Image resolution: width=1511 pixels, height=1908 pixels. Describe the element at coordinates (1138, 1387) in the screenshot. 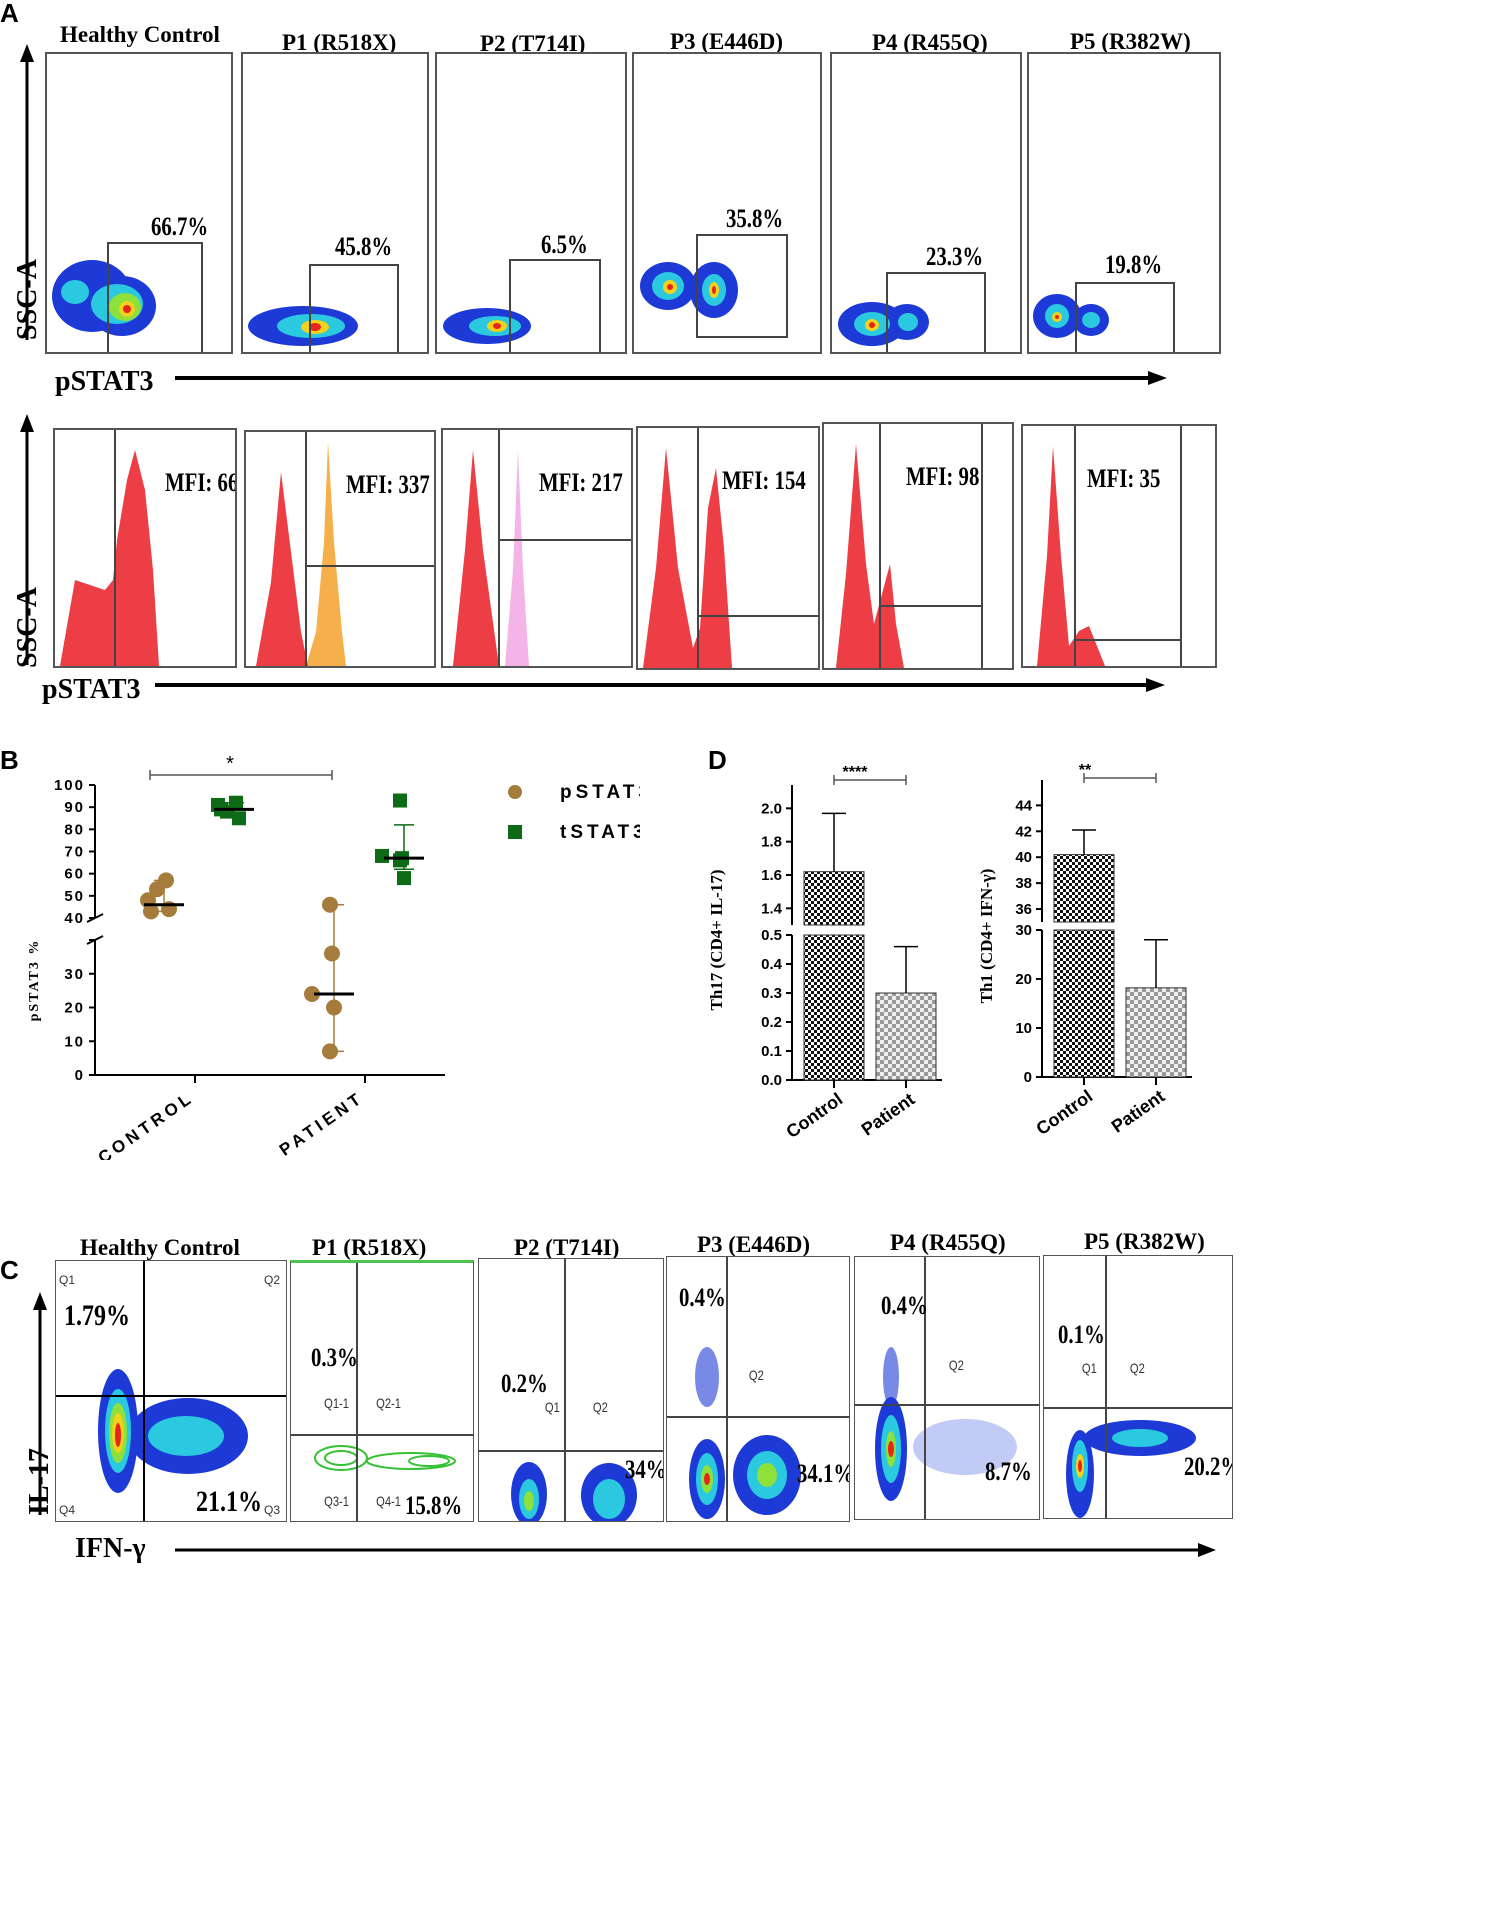

I see `quadrant-plot-p5: Q1 Q2 0.1% 20.2%` at that location.